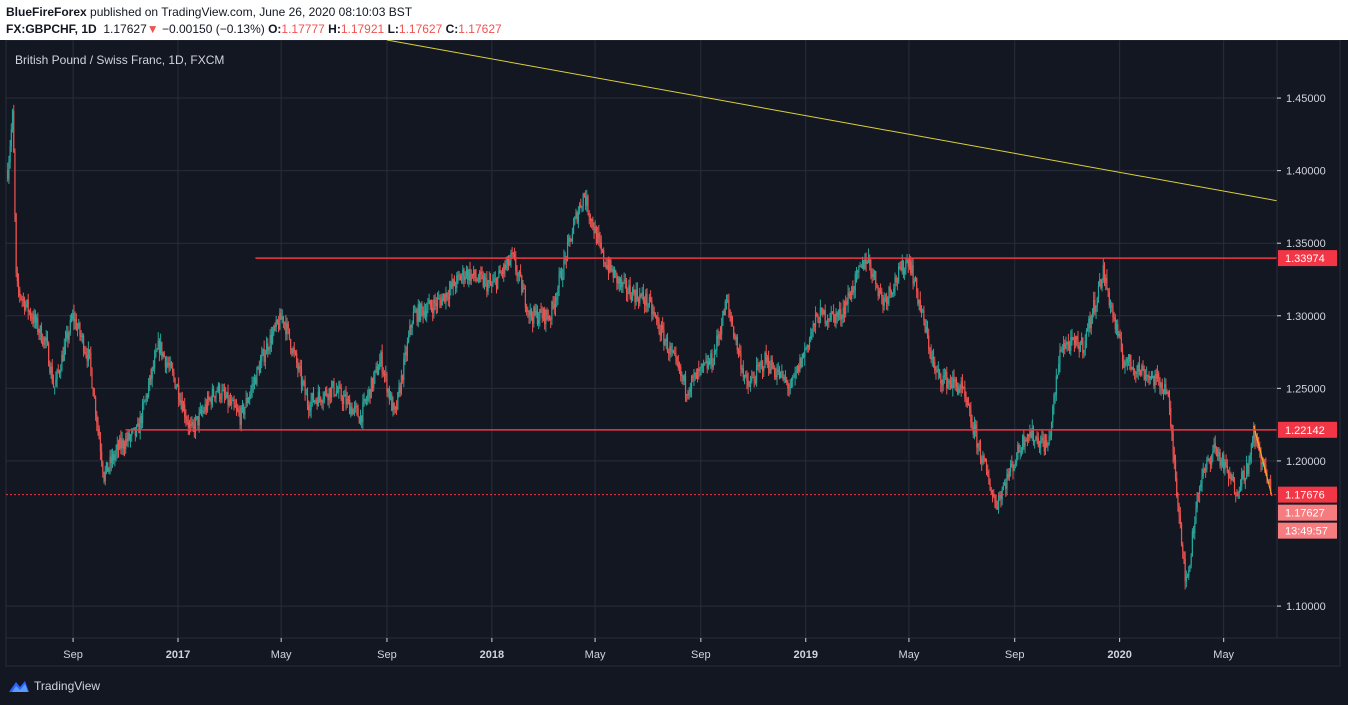 The height and width of the screenshot is (705, 1348). I want to click on x-tick-label: Sep, so click(73, 655).